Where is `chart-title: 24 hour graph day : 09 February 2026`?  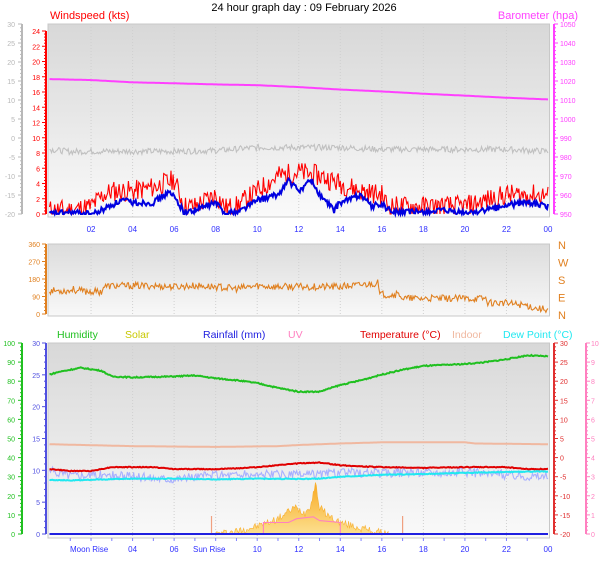
chart-title: 24 hour graph day : 09 February 2026 is located at coordinates (303, 8).